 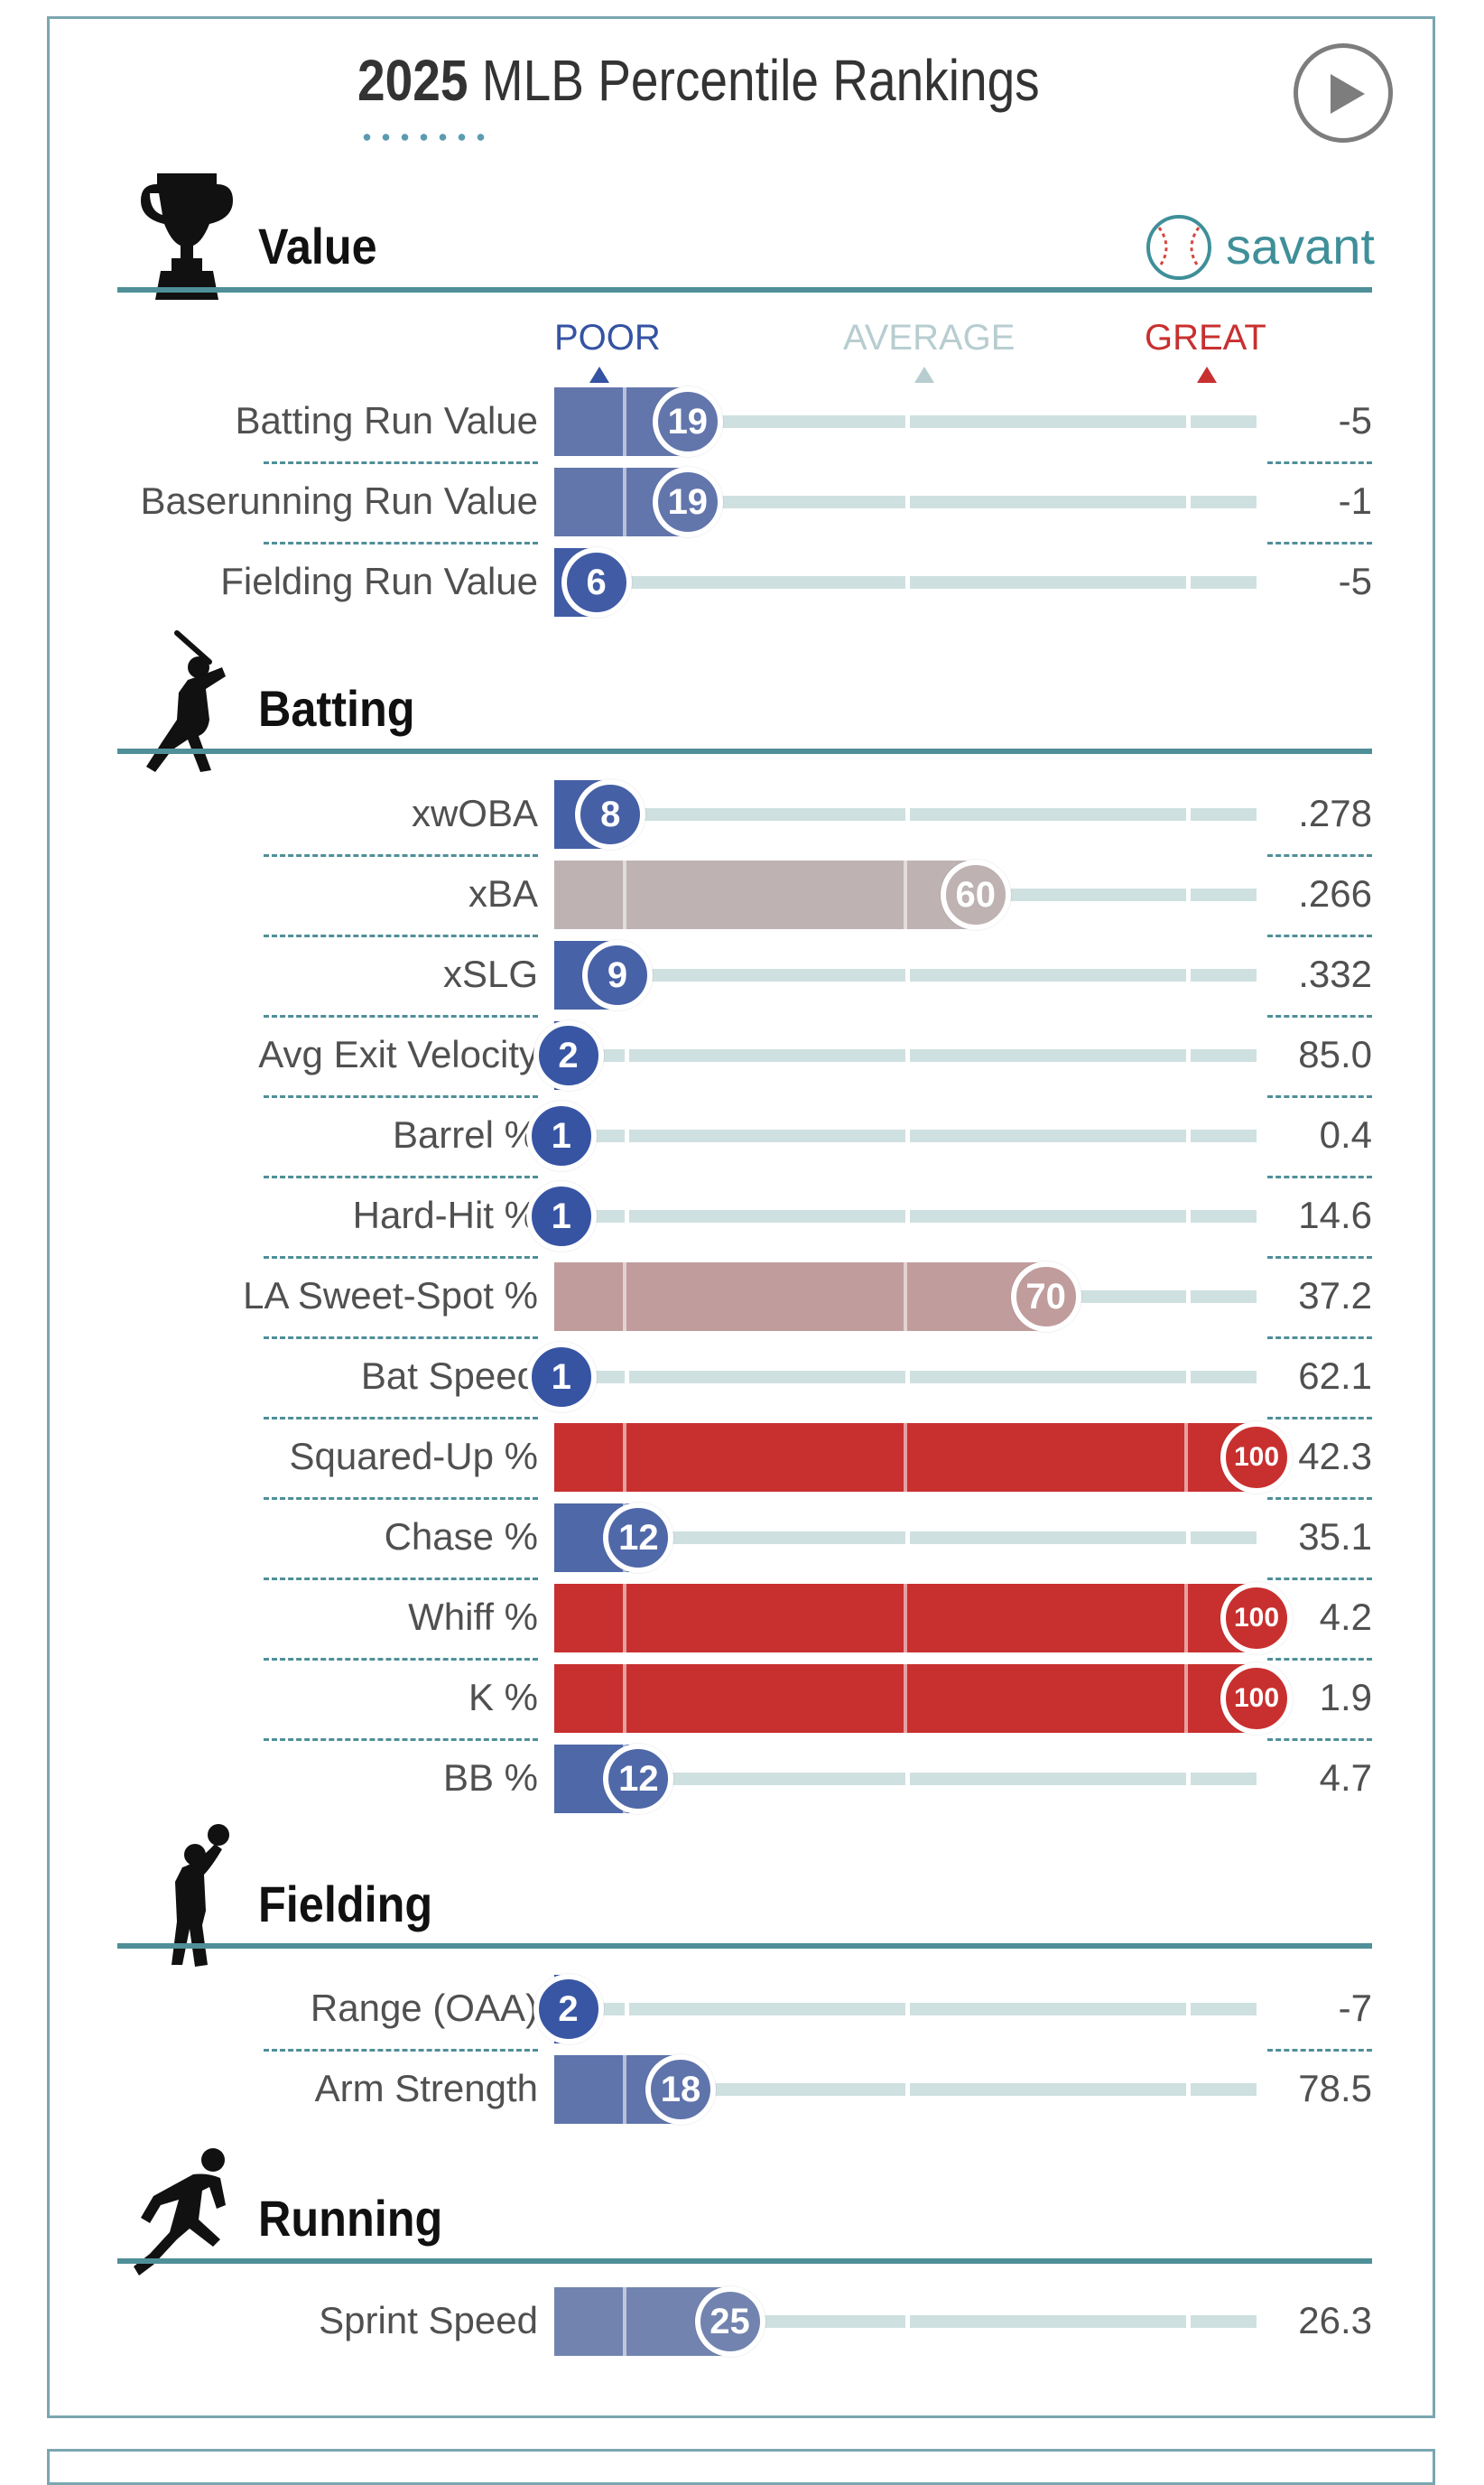 I want to click on scale-great: GREAT, so click(x=1205, y=350).